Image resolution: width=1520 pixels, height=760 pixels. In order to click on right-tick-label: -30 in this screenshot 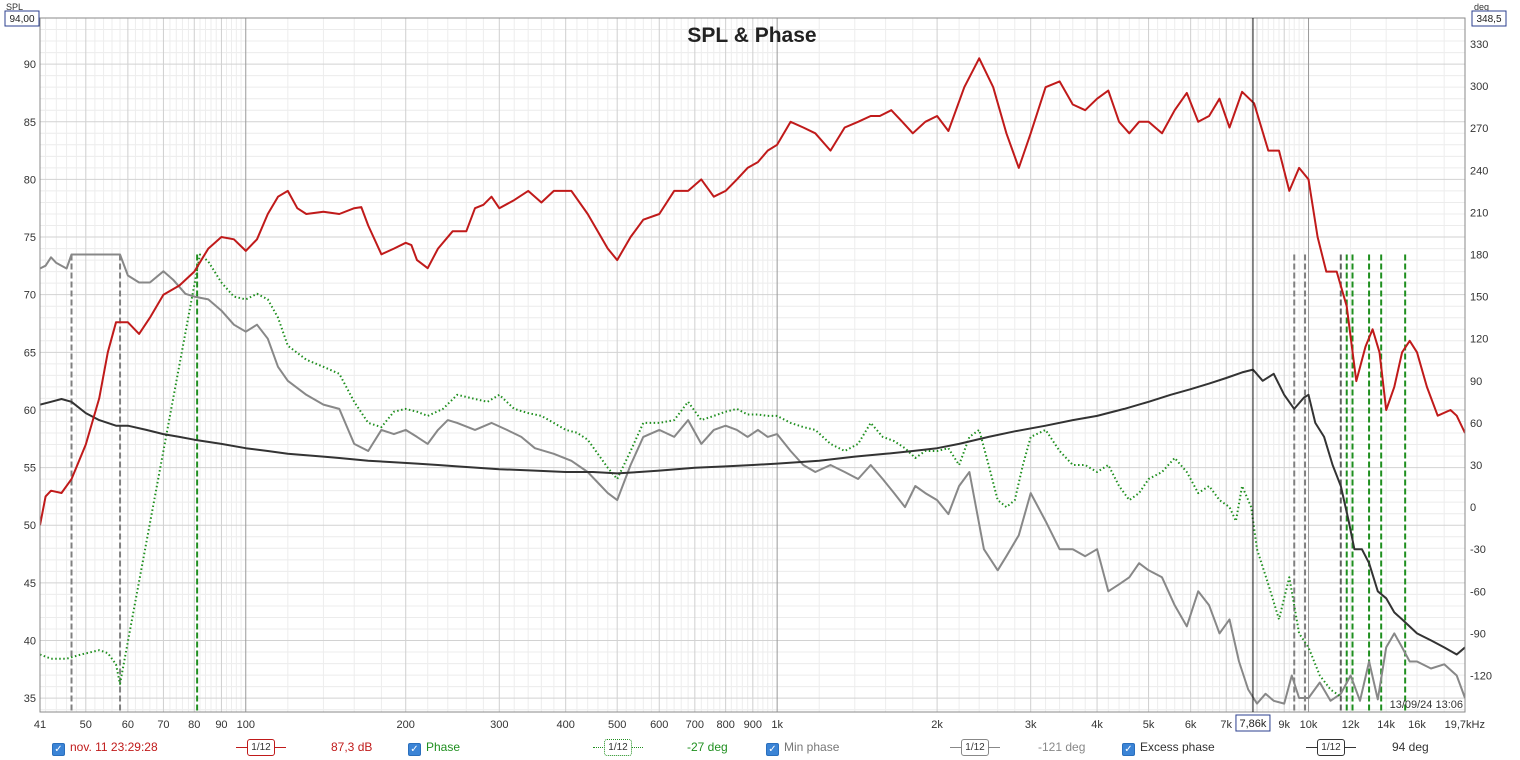, I will do `click(1478, 550)`.